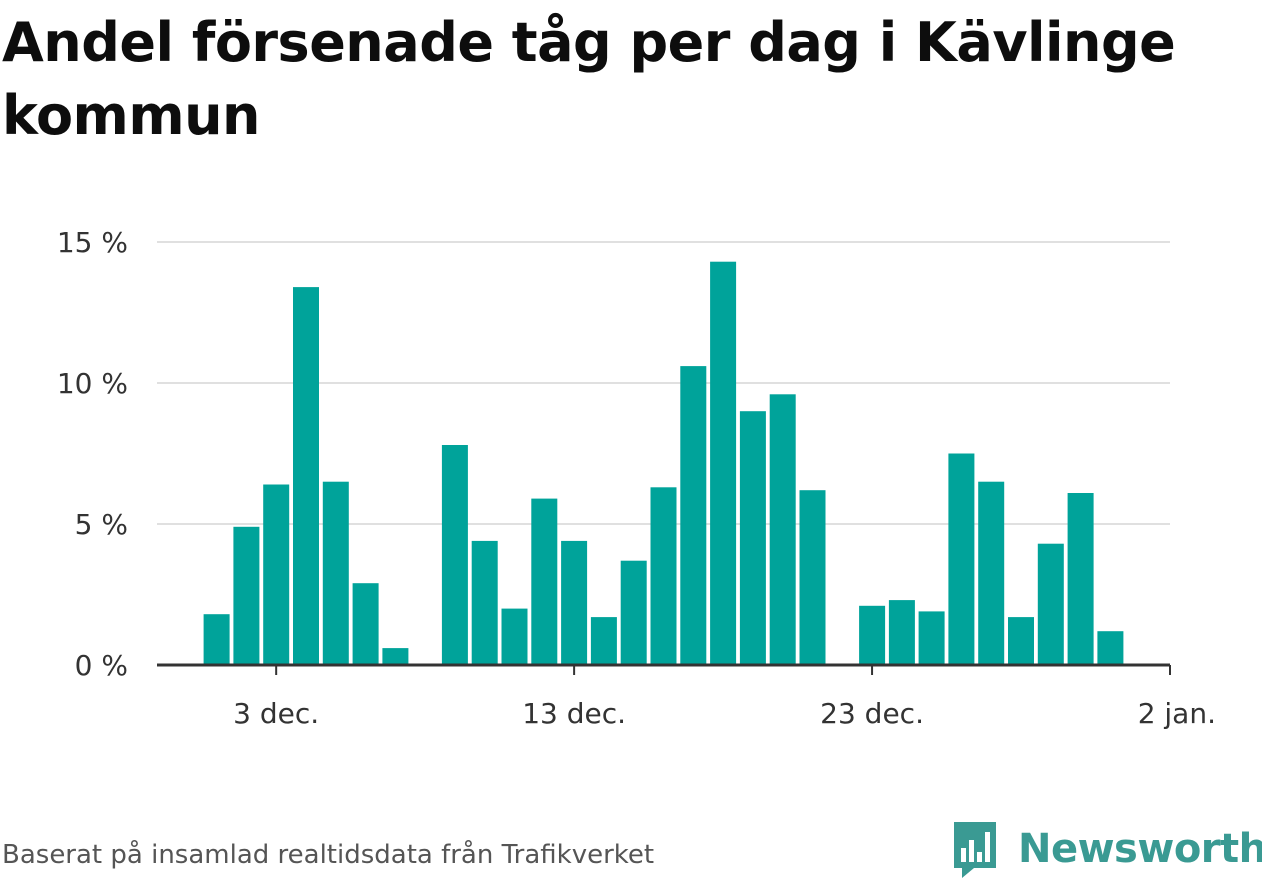  Describe the element at coordinates (724, 713) in the screenshot. I see `x-axis-labels: 3 dec. 13 dec. 23 dec. 2 jan.` at that location.